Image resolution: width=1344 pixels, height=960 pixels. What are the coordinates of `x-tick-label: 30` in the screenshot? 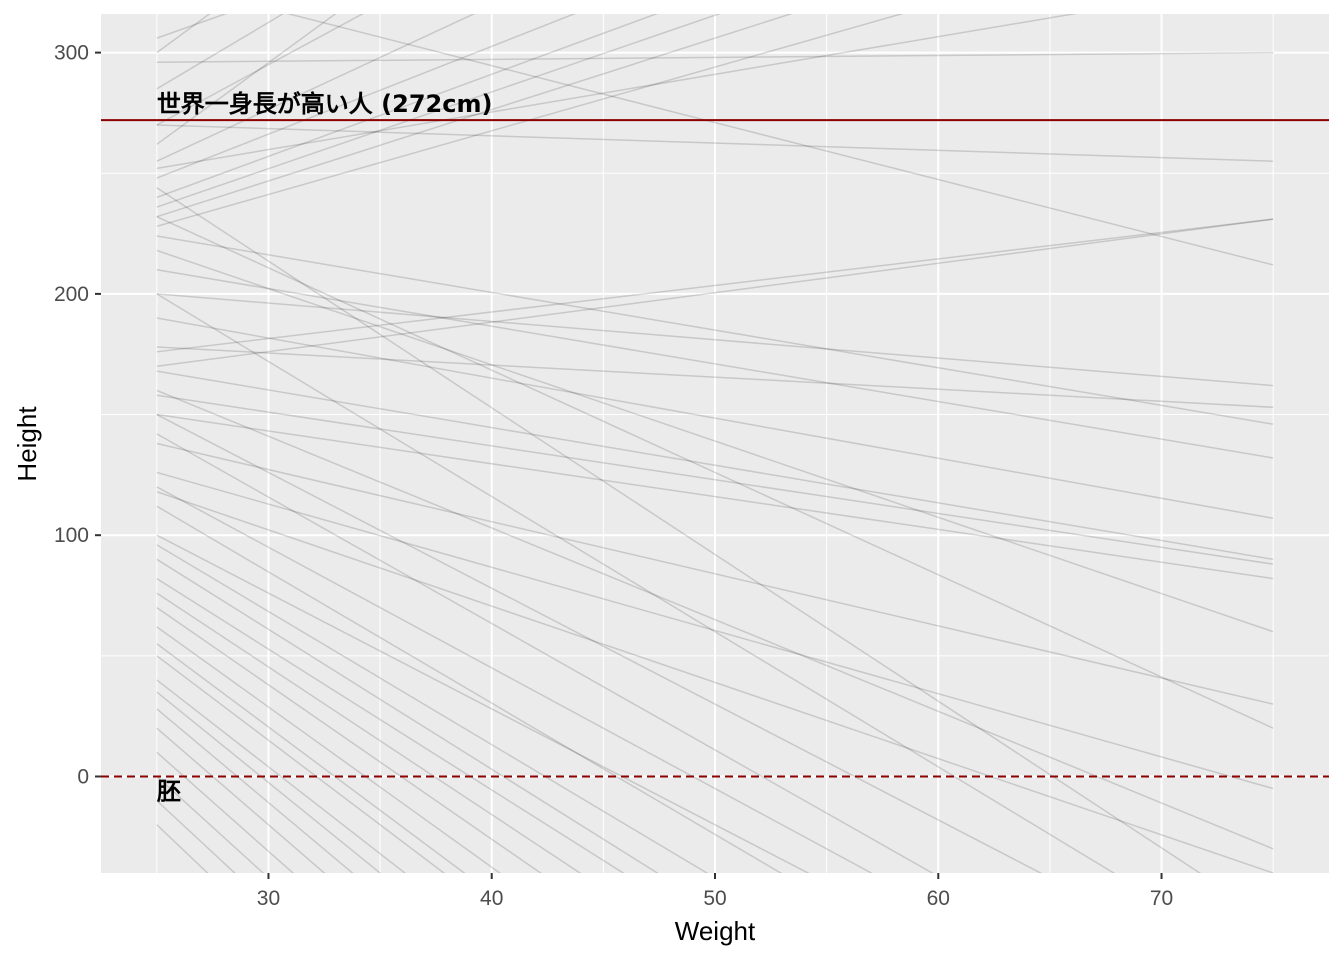 It's located at (268, 898).